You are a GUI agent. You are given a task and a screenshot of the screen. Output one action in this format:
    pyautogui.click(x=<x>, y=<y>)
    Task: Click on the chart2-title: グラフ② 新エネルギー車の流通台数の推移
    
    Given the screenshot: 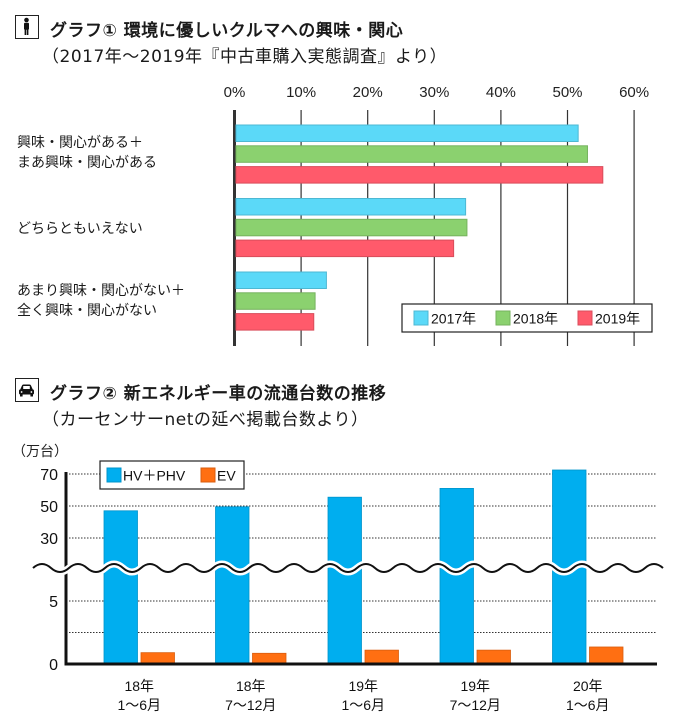 What is the action you would take?
    pyautogui.click(x=218, y=394)
    